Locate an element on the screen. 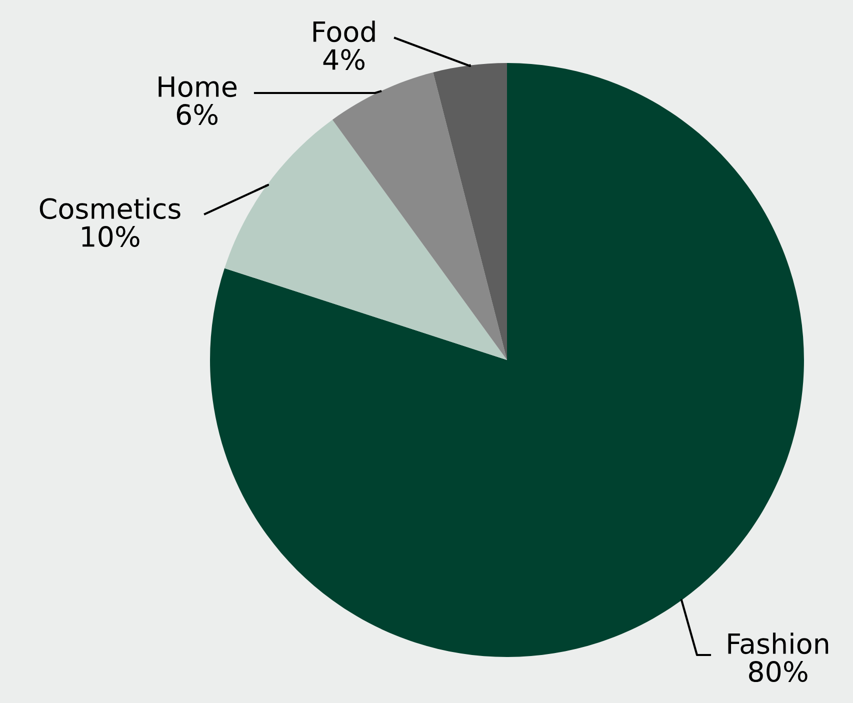 The image size is (853, 703). slice-label: Cosmetics is located at coordinates (110, 209).